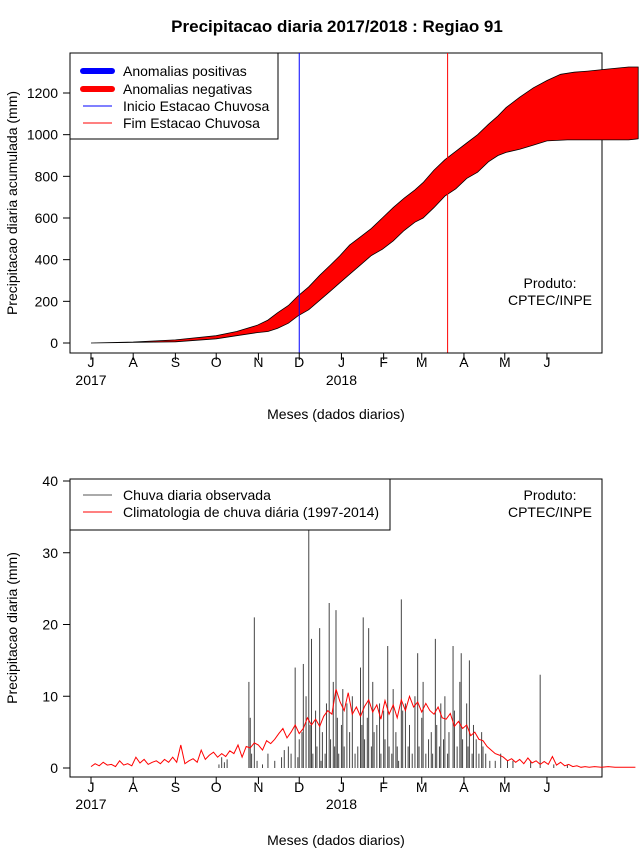 This screenshot has width=640, height=850. I want to click on cumulative-y-axis-label: Precipitacao diaria acumulada (mm), so click(12, 203).